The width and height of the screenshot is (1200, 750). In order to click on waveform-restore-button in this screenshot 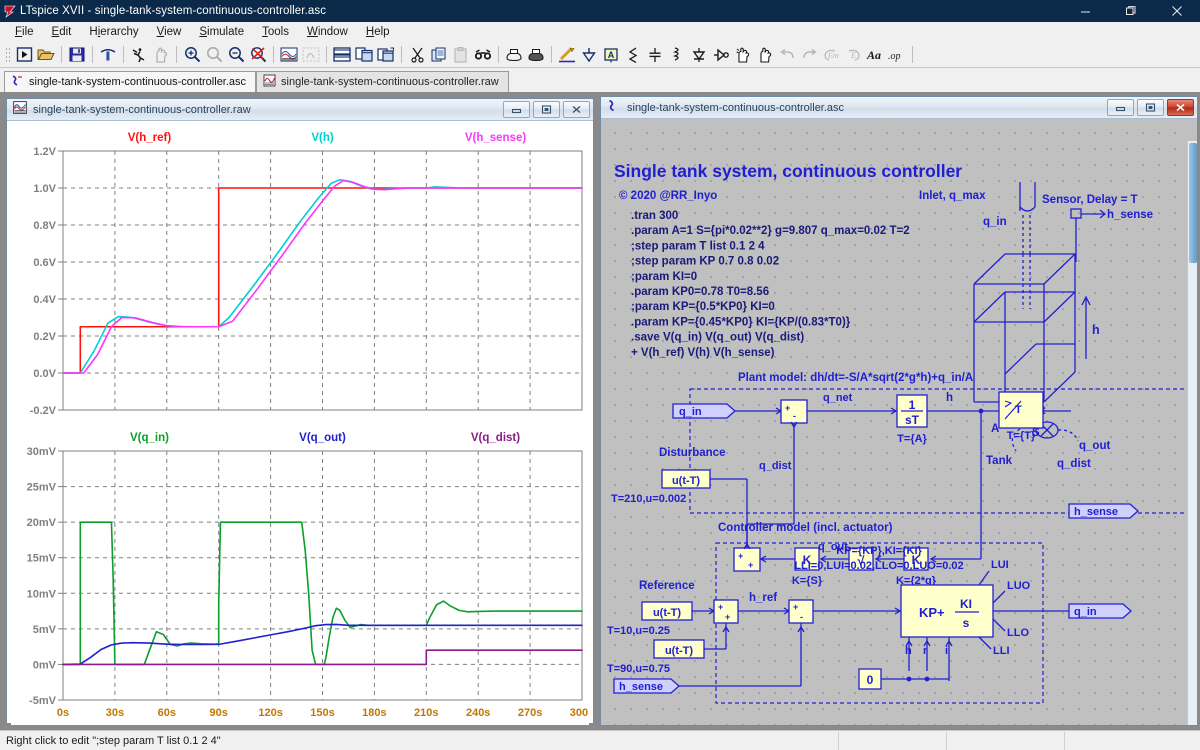, I will do `click(546, 109)`.